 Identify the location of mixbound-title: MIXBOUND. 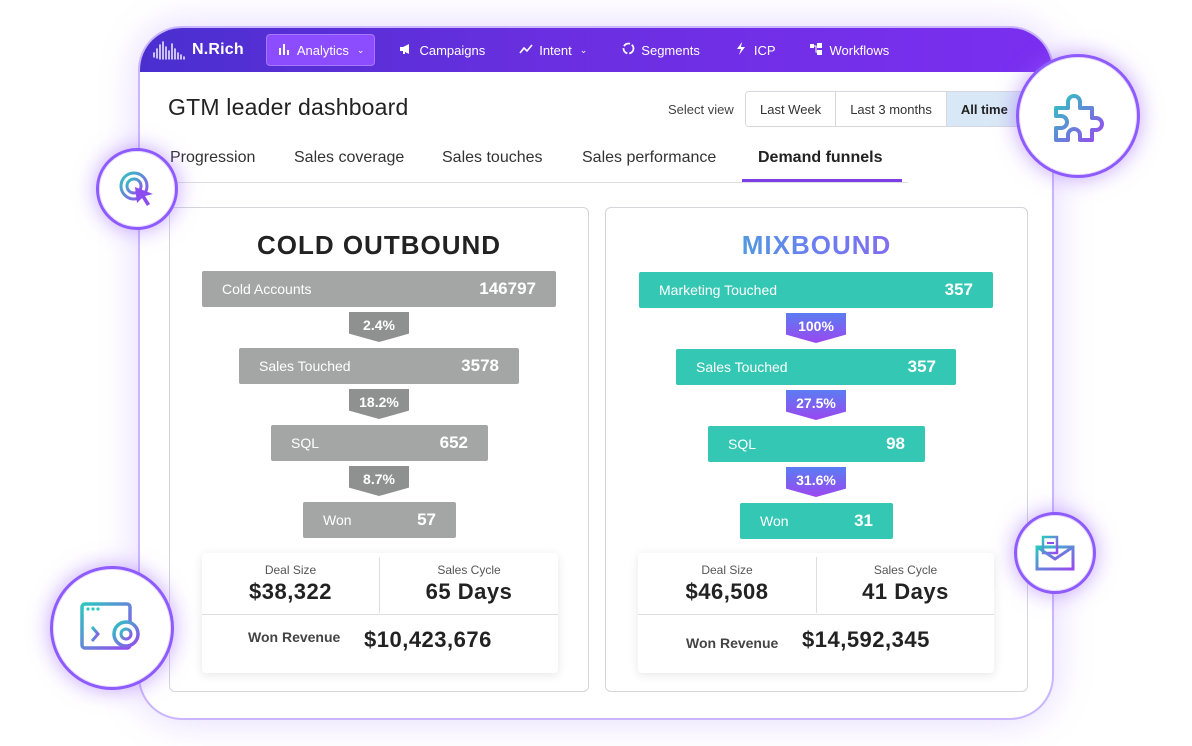
(816, 245).